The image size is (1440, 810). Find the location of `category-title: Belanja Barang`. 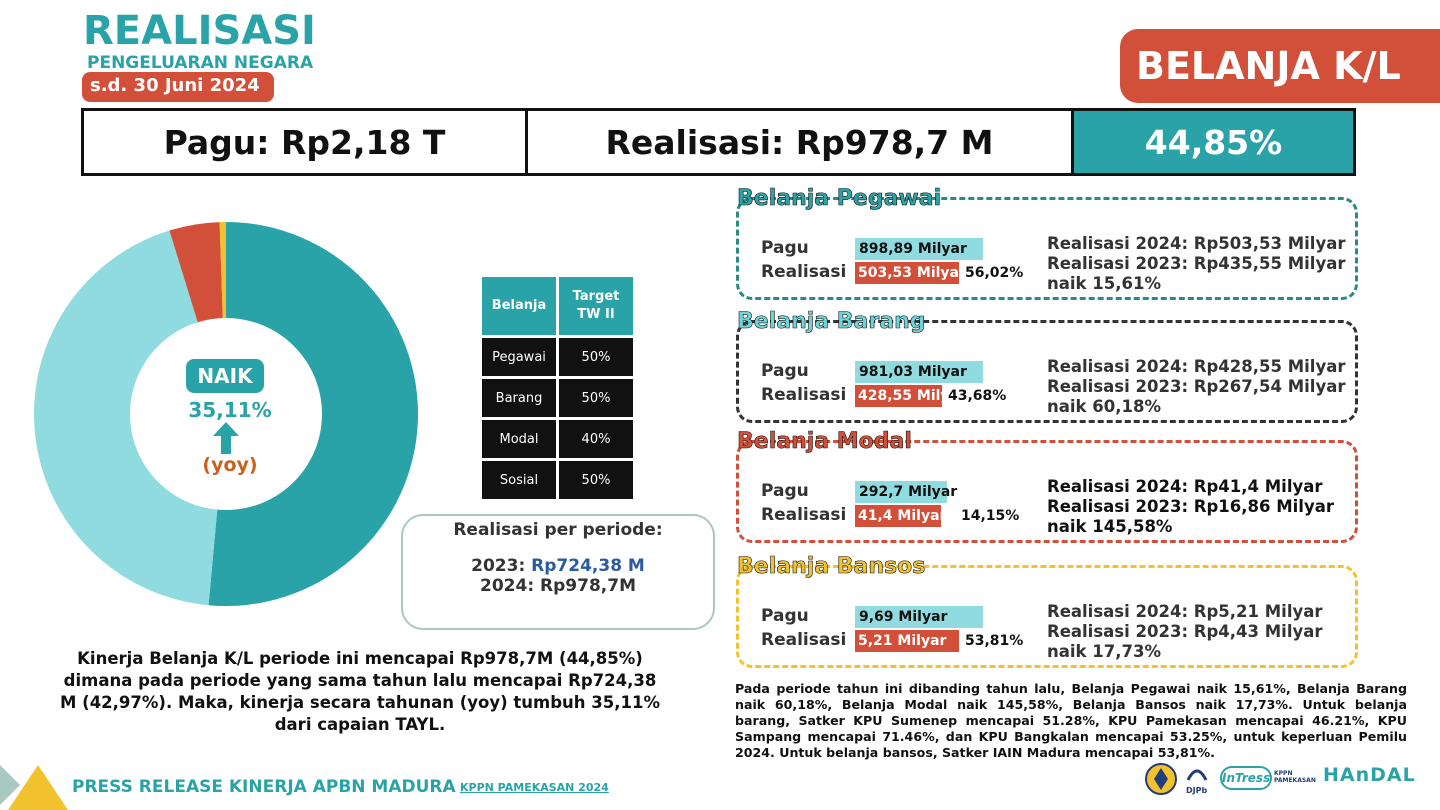

category-title: Belanja Barang is located at coordinates (831, 322).